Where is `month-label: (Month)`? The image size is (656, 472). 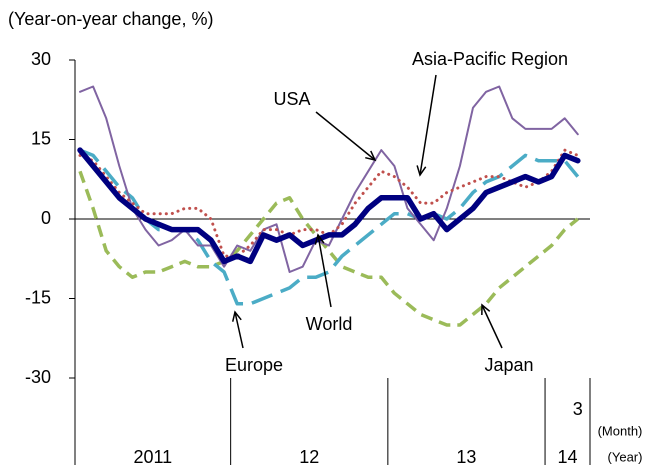
month-label: (Month) is located at coordinates (620, 430).